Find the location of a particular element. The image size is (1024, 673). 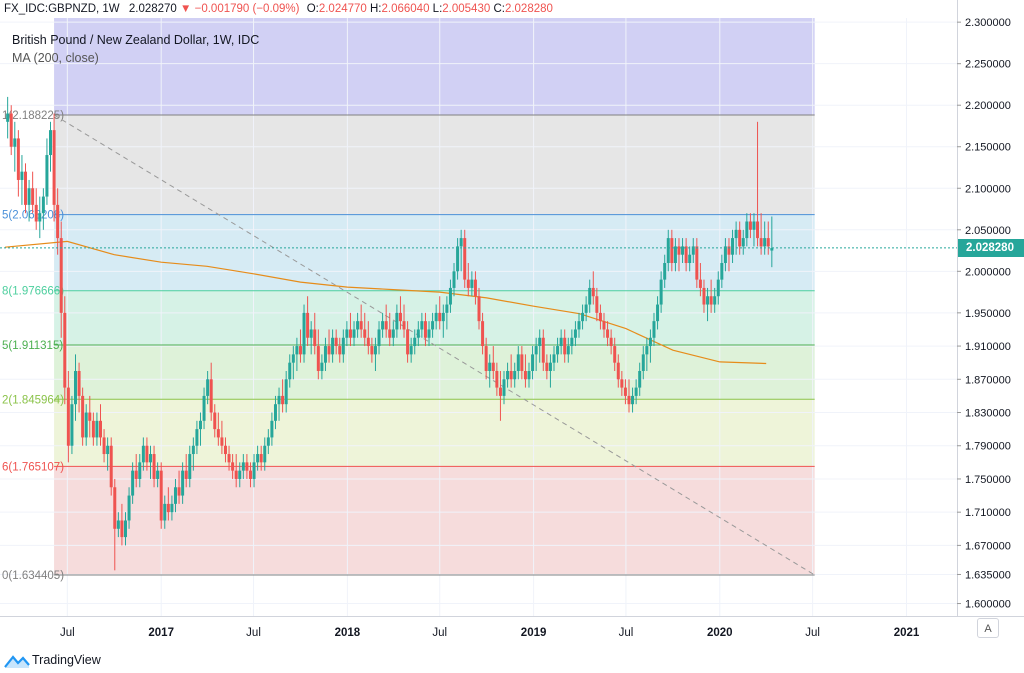

symbol-label: FX_IDC:GBPNZD, 1W is located at coordinates (62, 9).